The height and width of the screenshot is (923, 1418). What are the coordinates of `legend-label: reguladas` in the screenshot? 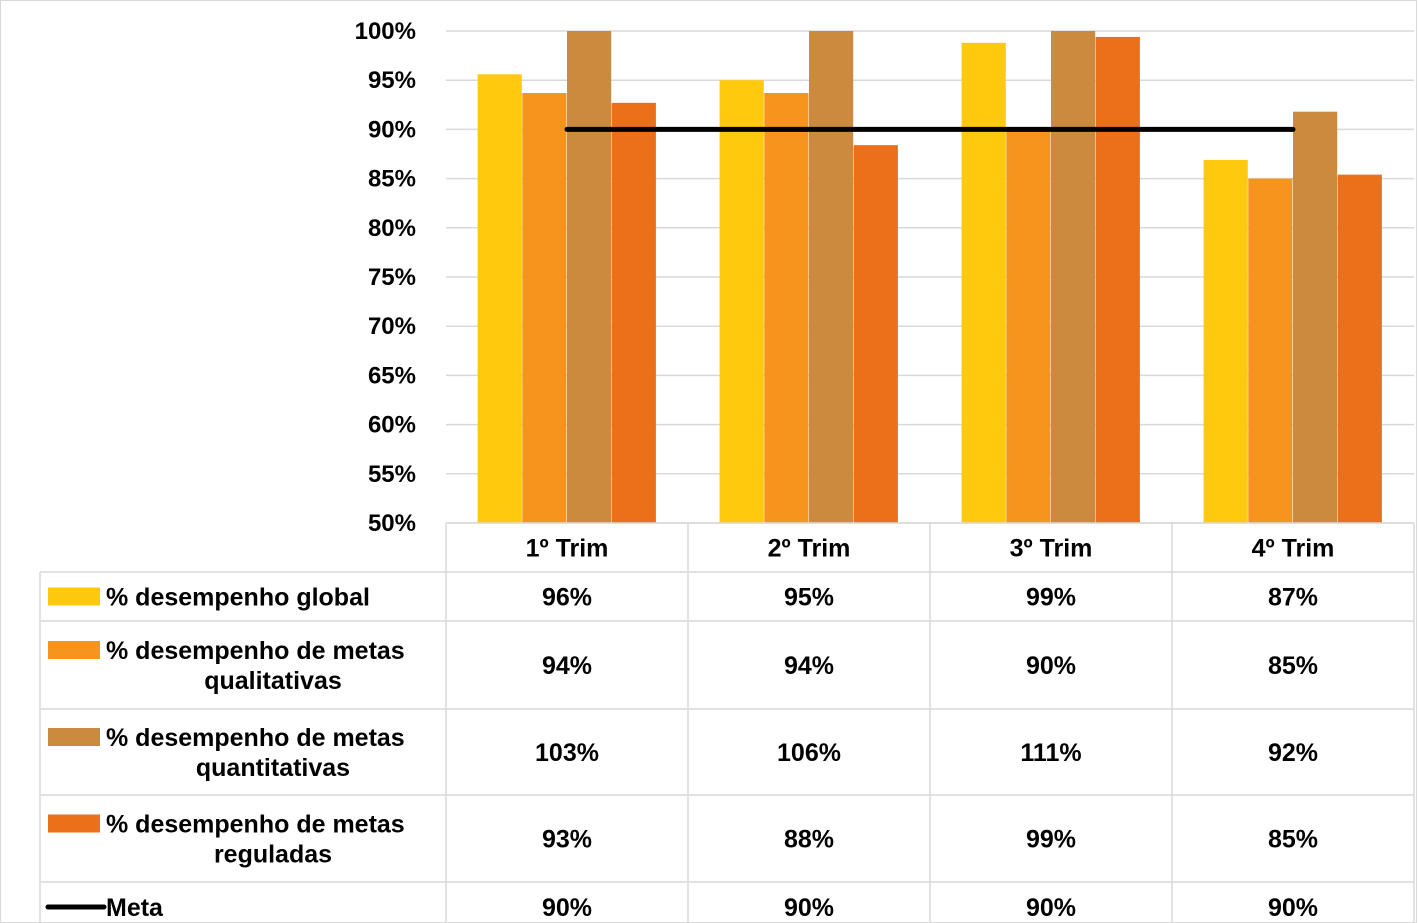 It's located at (273, 855).